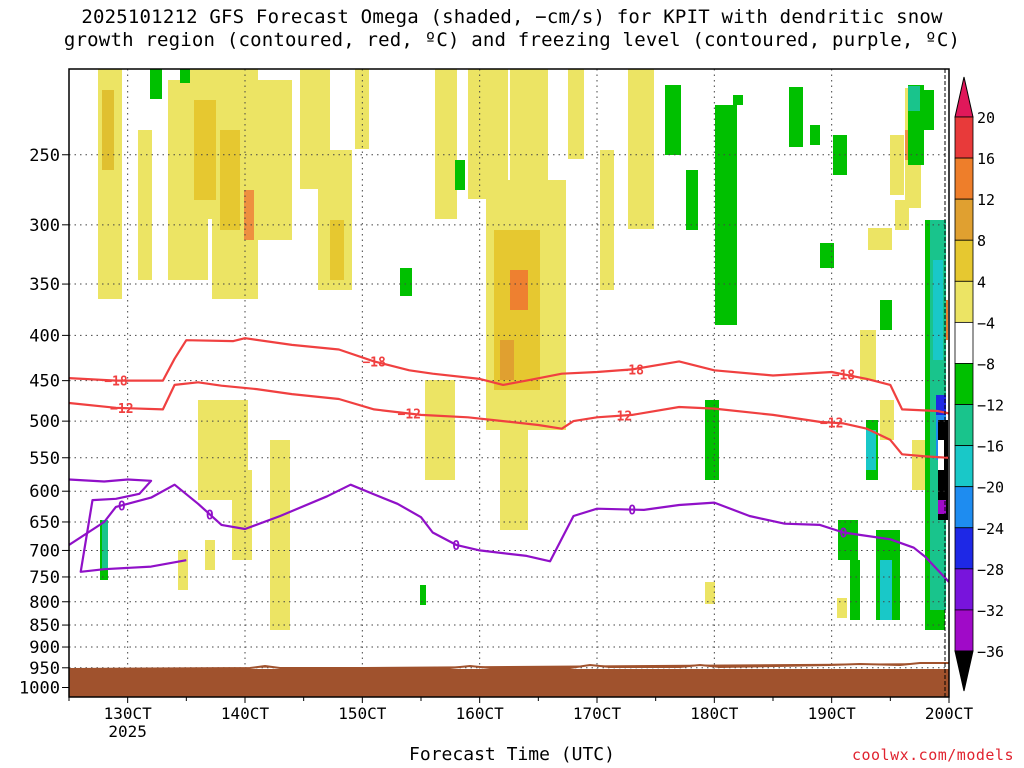  What do you see at coordinates (362, 713) in the screenshot?
I see `x-tick-label: 150CT` at bounding box center [362, 713].